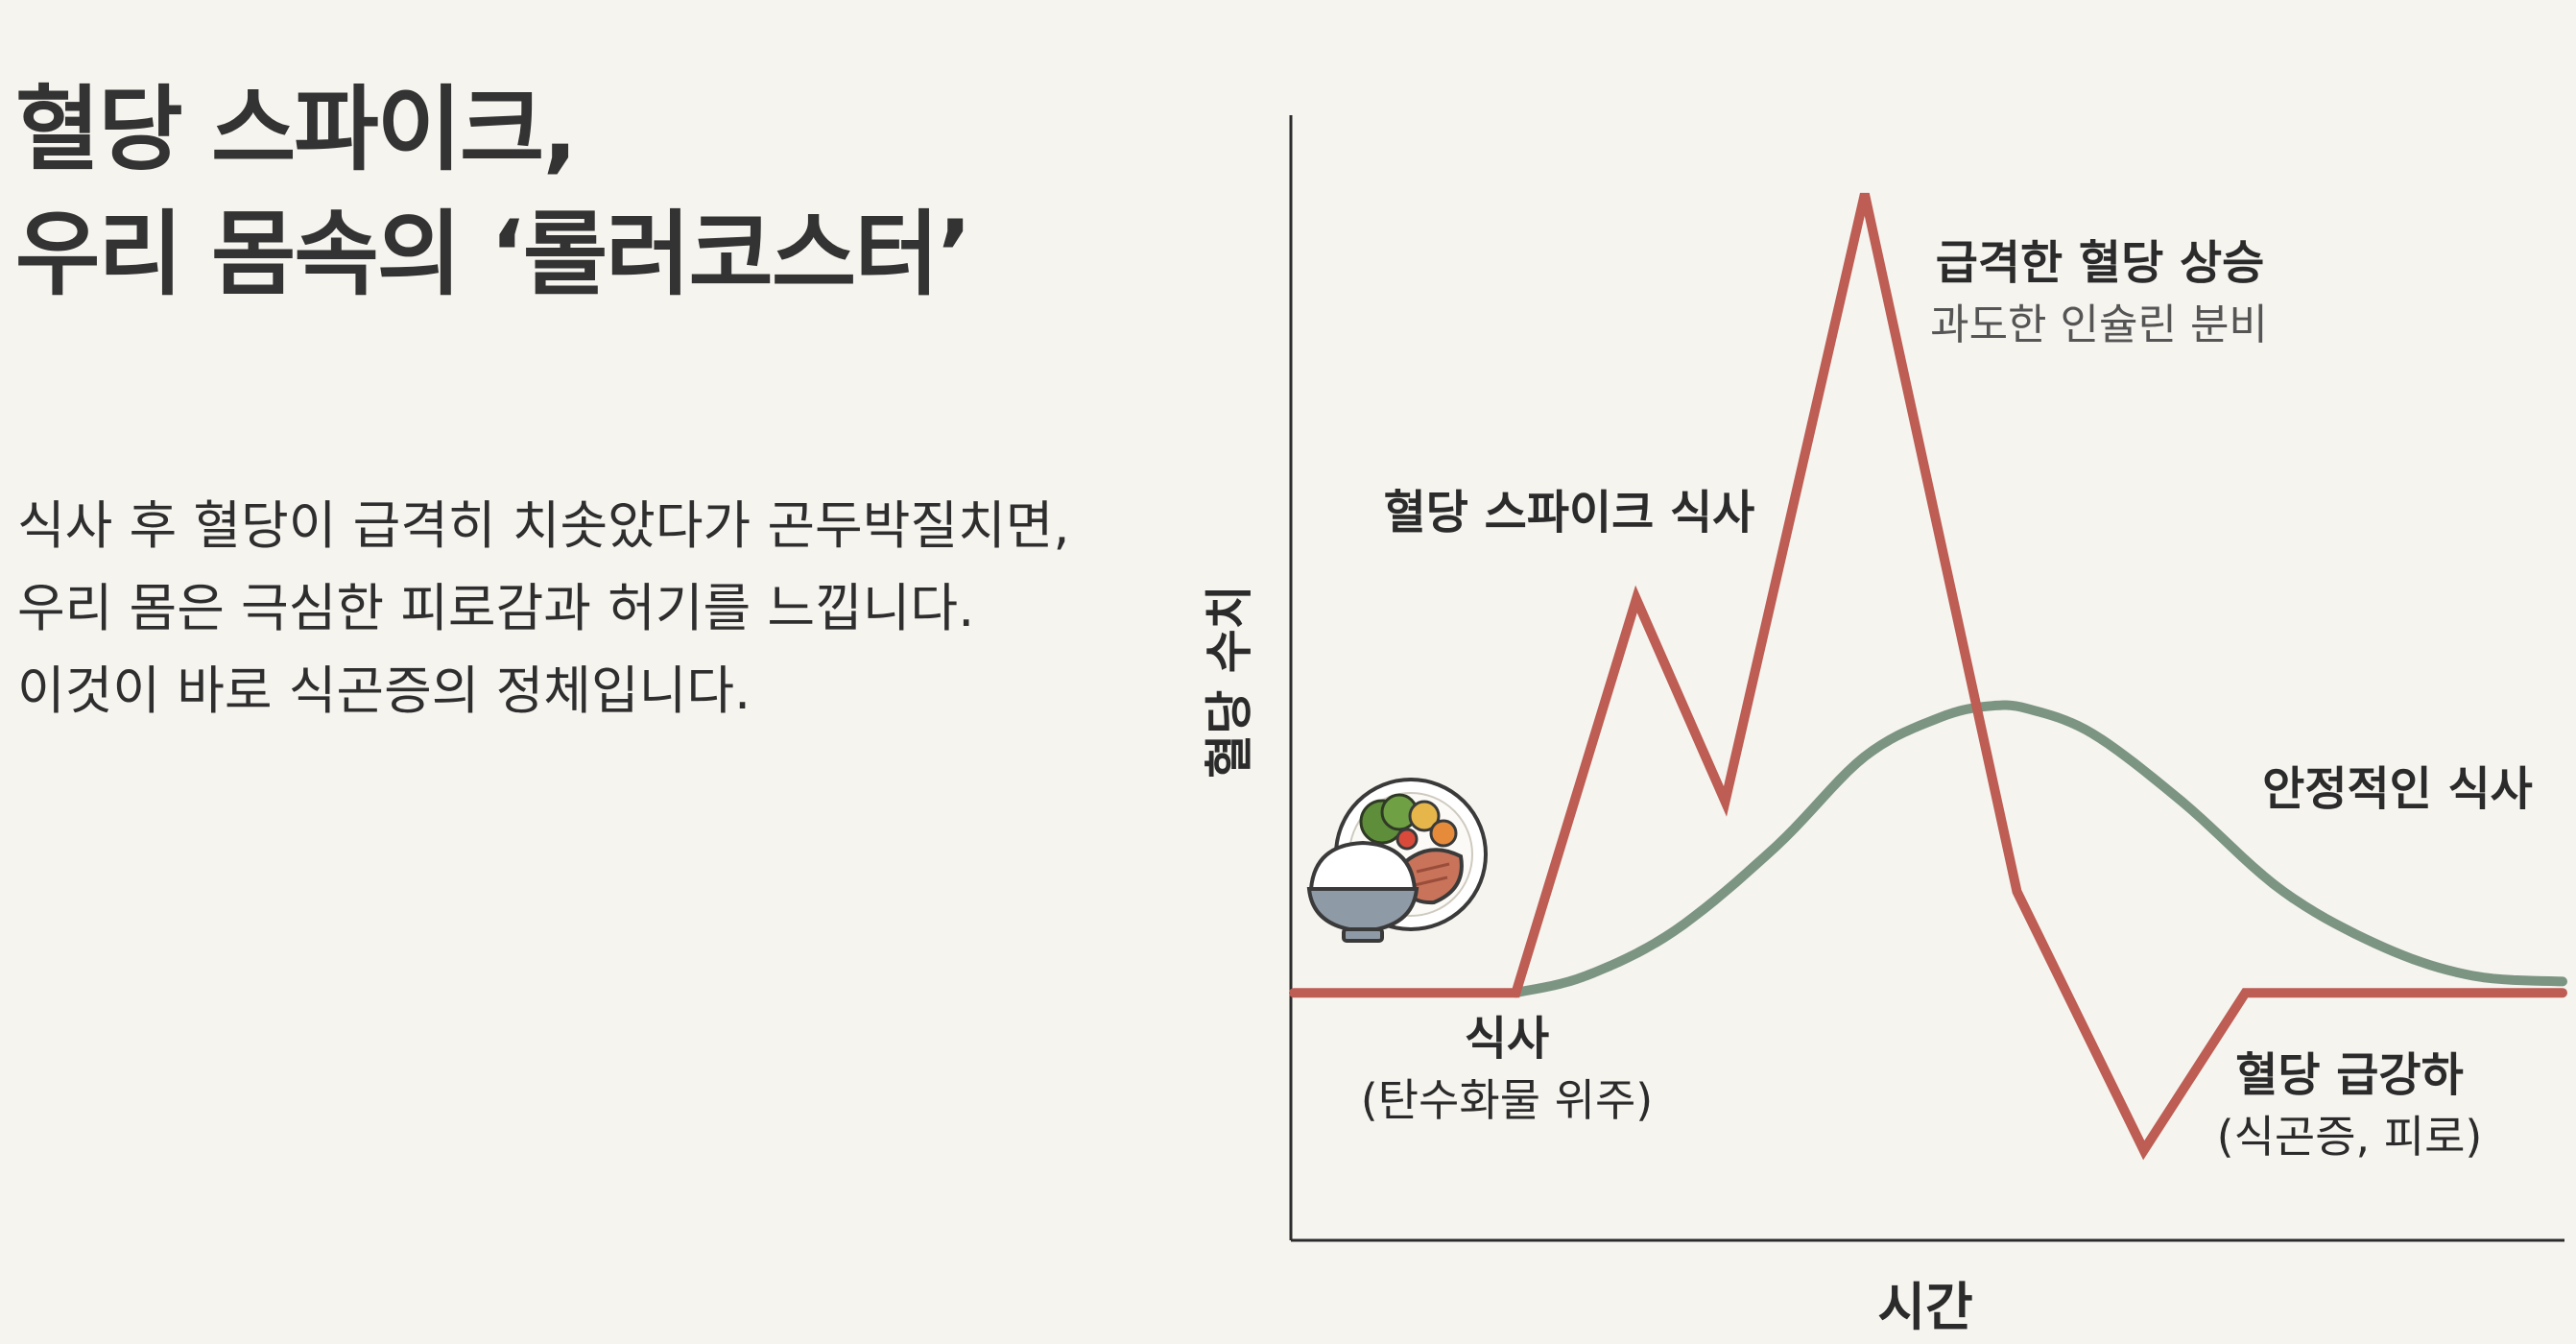  Describe the element at coordinates (2350, 1137) in the screenshot. I see `annotation-fatigue: (식곤증, 피로)` at that location.